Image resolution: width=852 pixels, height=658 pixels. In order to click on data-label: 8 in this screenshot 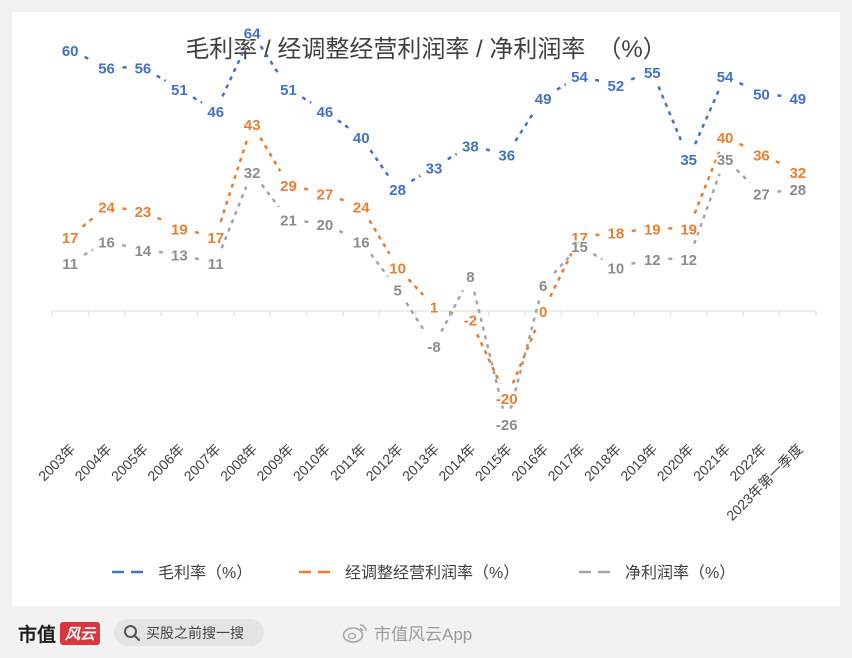, I will do `click(470, 277)`.